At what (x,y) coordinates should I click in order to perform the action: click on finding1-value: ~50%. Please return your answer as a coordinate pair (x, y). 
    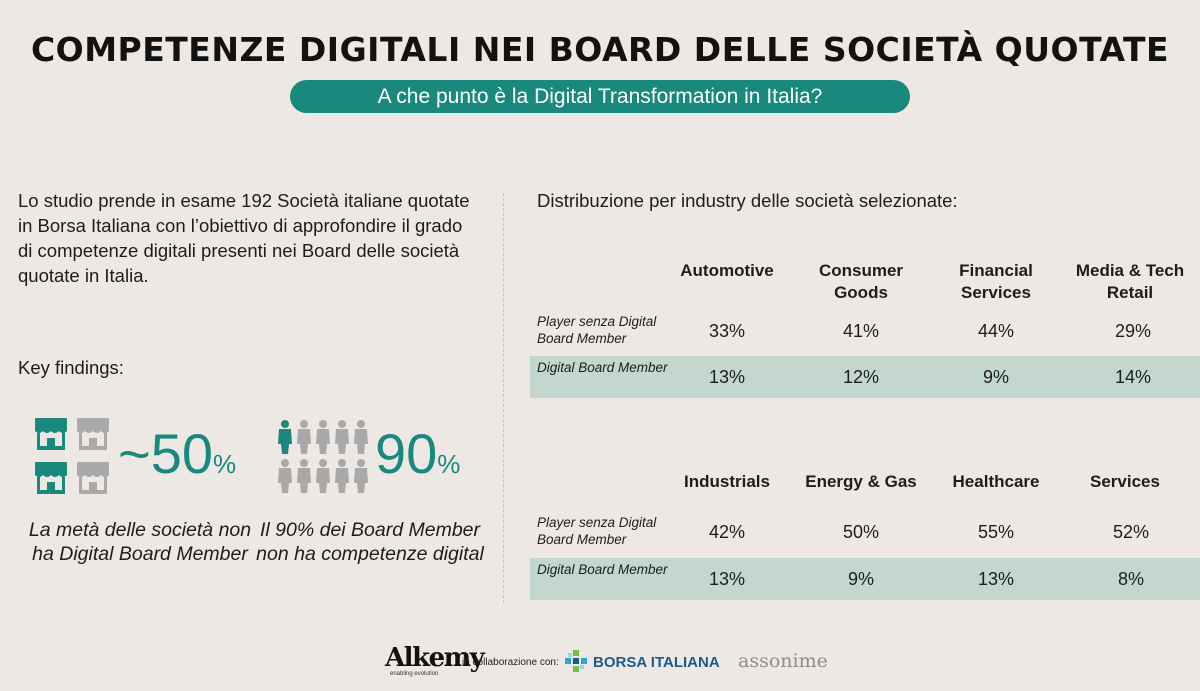
    Looking at the image, I should click on (177, 459).